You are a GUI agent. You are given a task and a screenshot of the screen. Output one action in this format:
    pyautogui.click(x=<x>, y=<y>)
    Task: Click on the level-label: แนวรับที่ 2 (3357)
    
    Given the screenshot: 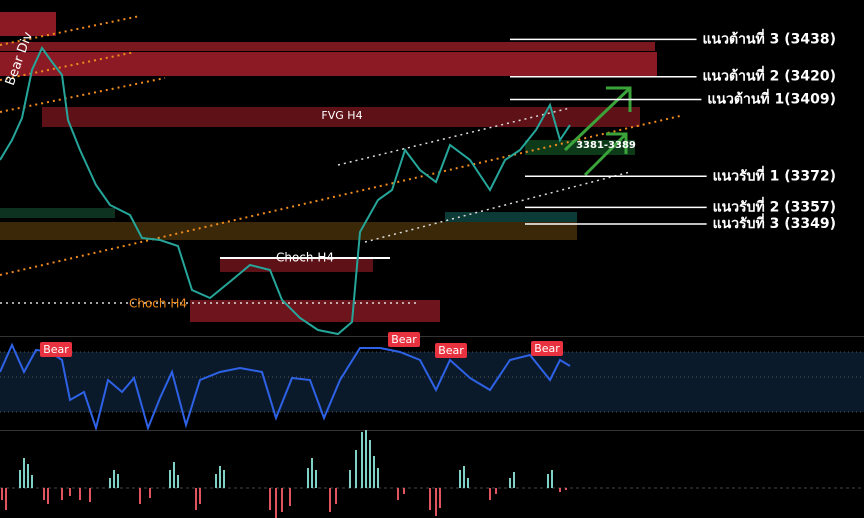 What is the action you would take?
    pyautogui.click(x=774, y=205)
    